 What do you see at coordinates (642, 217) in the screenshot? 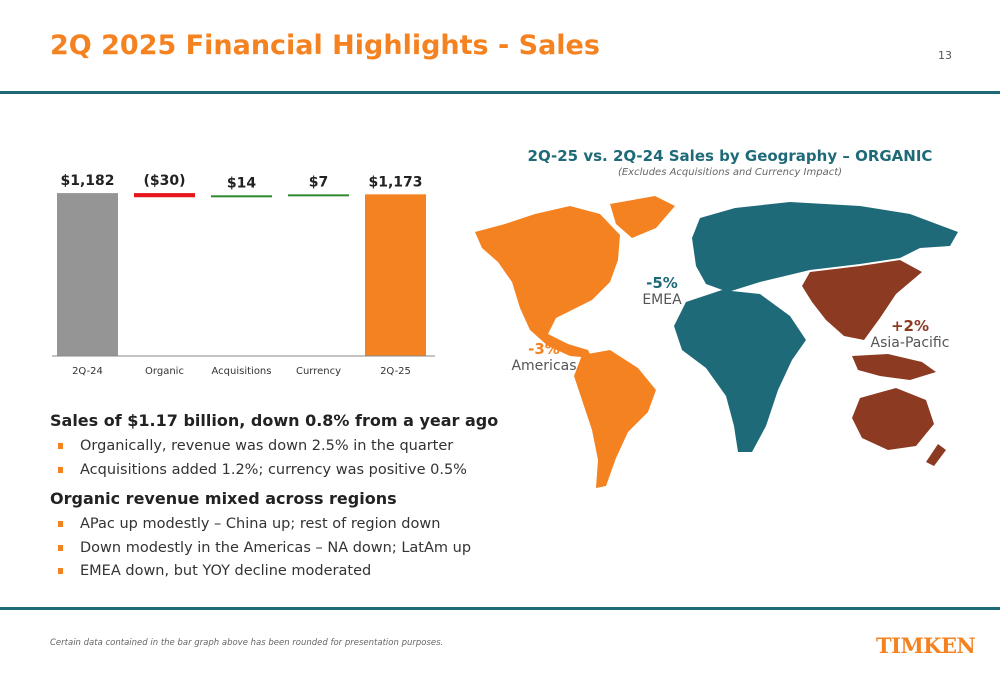
I see `greenland-shape` at bounding box center [642, 217].